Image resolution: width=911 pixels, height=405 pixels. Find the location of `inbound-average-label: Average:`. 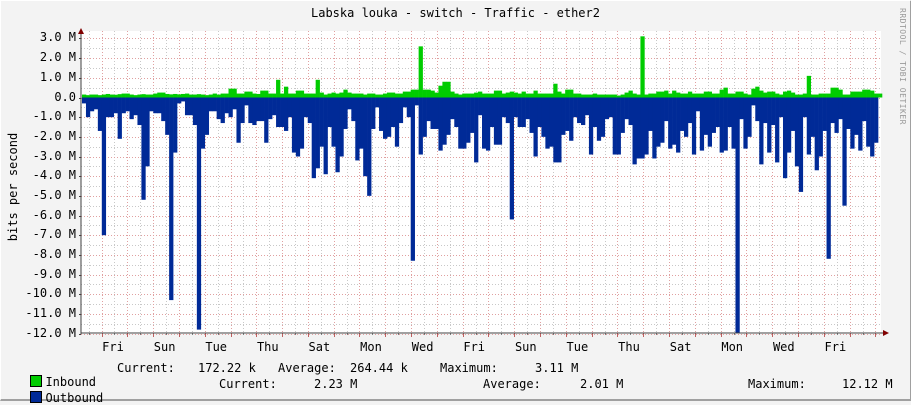

inbound-average-label: Average: is located at coordinates (307, 368).